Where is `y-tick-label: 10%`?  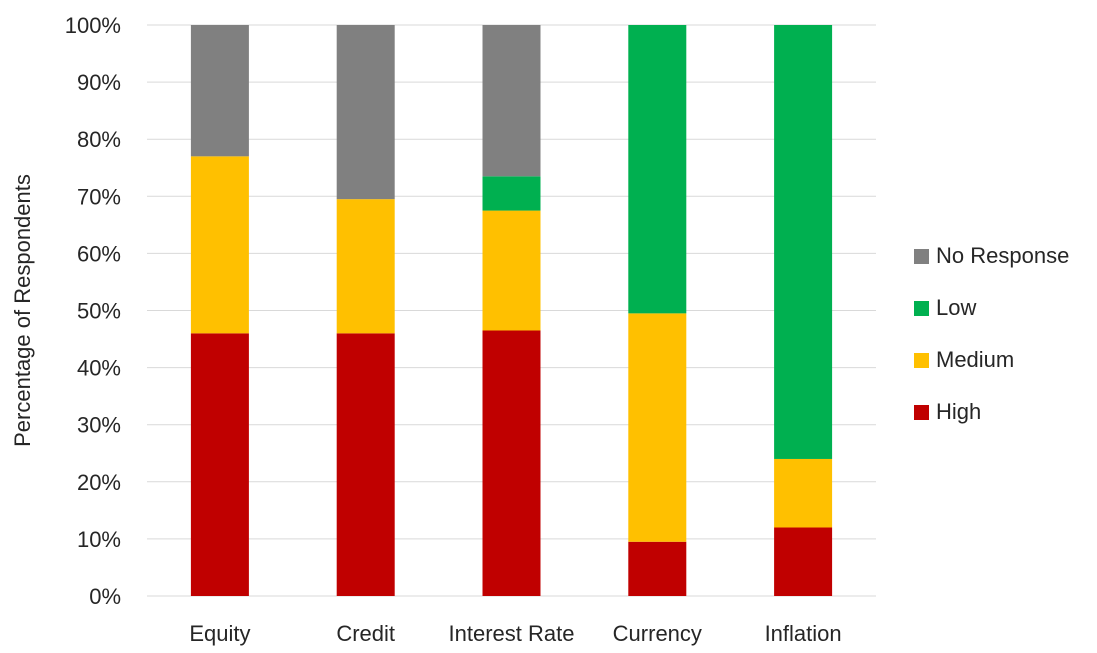 y-tick-label: 10% is located at coordinates (99, 539).